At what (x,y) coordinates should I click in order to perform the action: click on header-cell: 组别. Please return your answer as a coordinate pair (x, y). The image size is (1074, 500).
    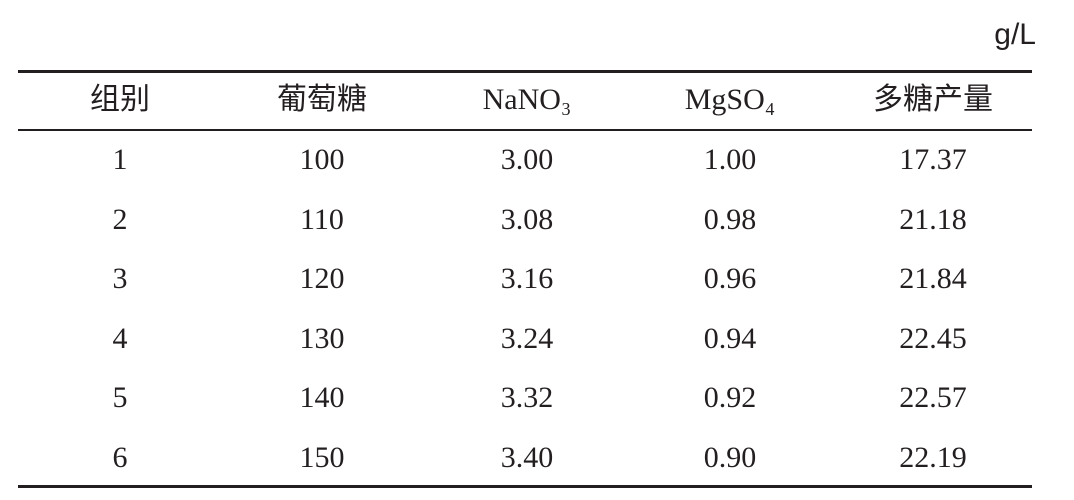
    Looking at the image, I should click on (120, 99).